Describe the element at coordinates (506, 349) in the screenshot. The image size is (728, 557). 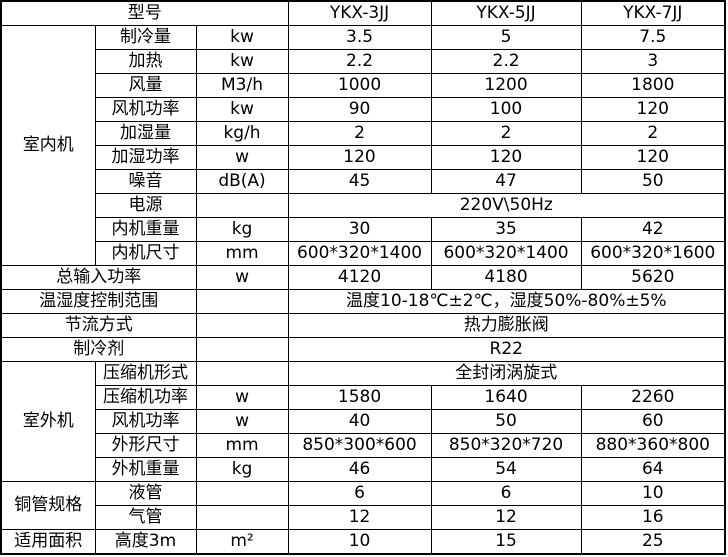
I see `merged-value-cell: R22` at that location.